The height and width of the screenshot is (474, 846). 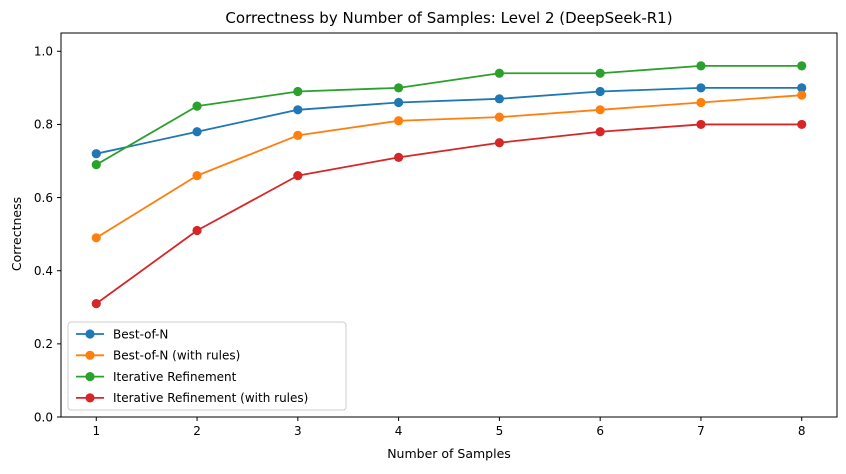 I want to click on y-tick-label: 0.8, so click(x=43, y=125).